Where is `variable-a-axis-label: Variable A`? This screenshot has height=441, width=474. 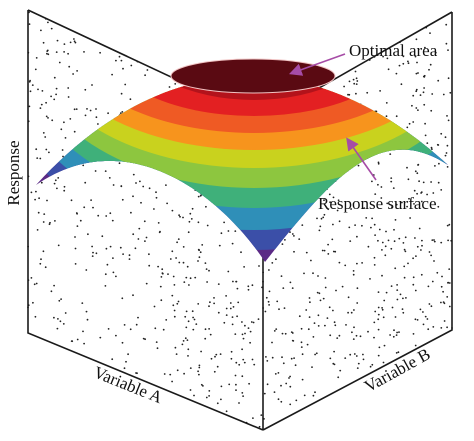 variable-a-axis-label: Variable A is located at coordinates (128, 385).